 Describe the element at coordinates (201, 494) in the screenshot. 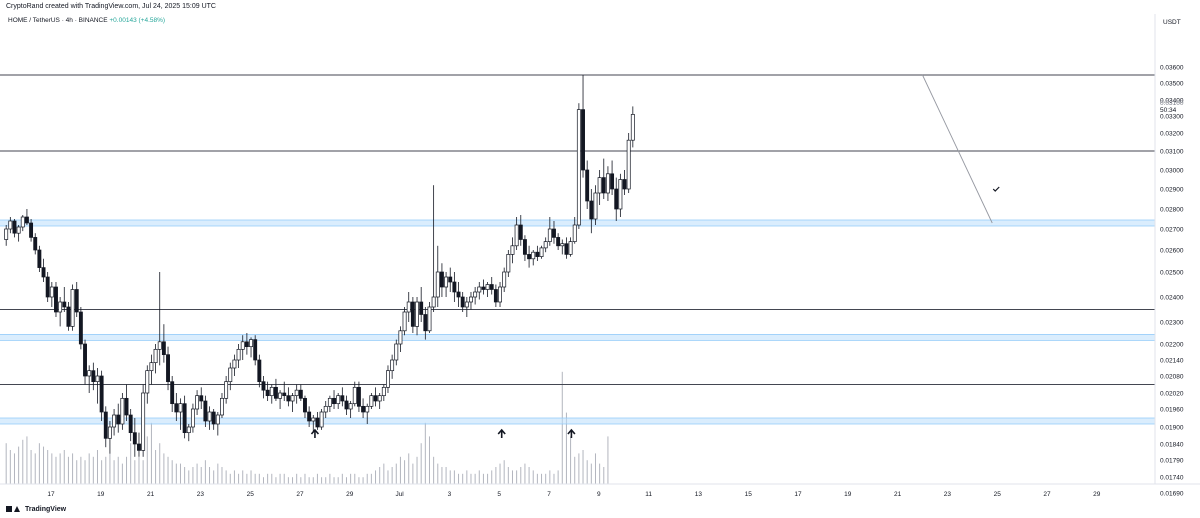

I see `time-tick-label: 23` at that location.